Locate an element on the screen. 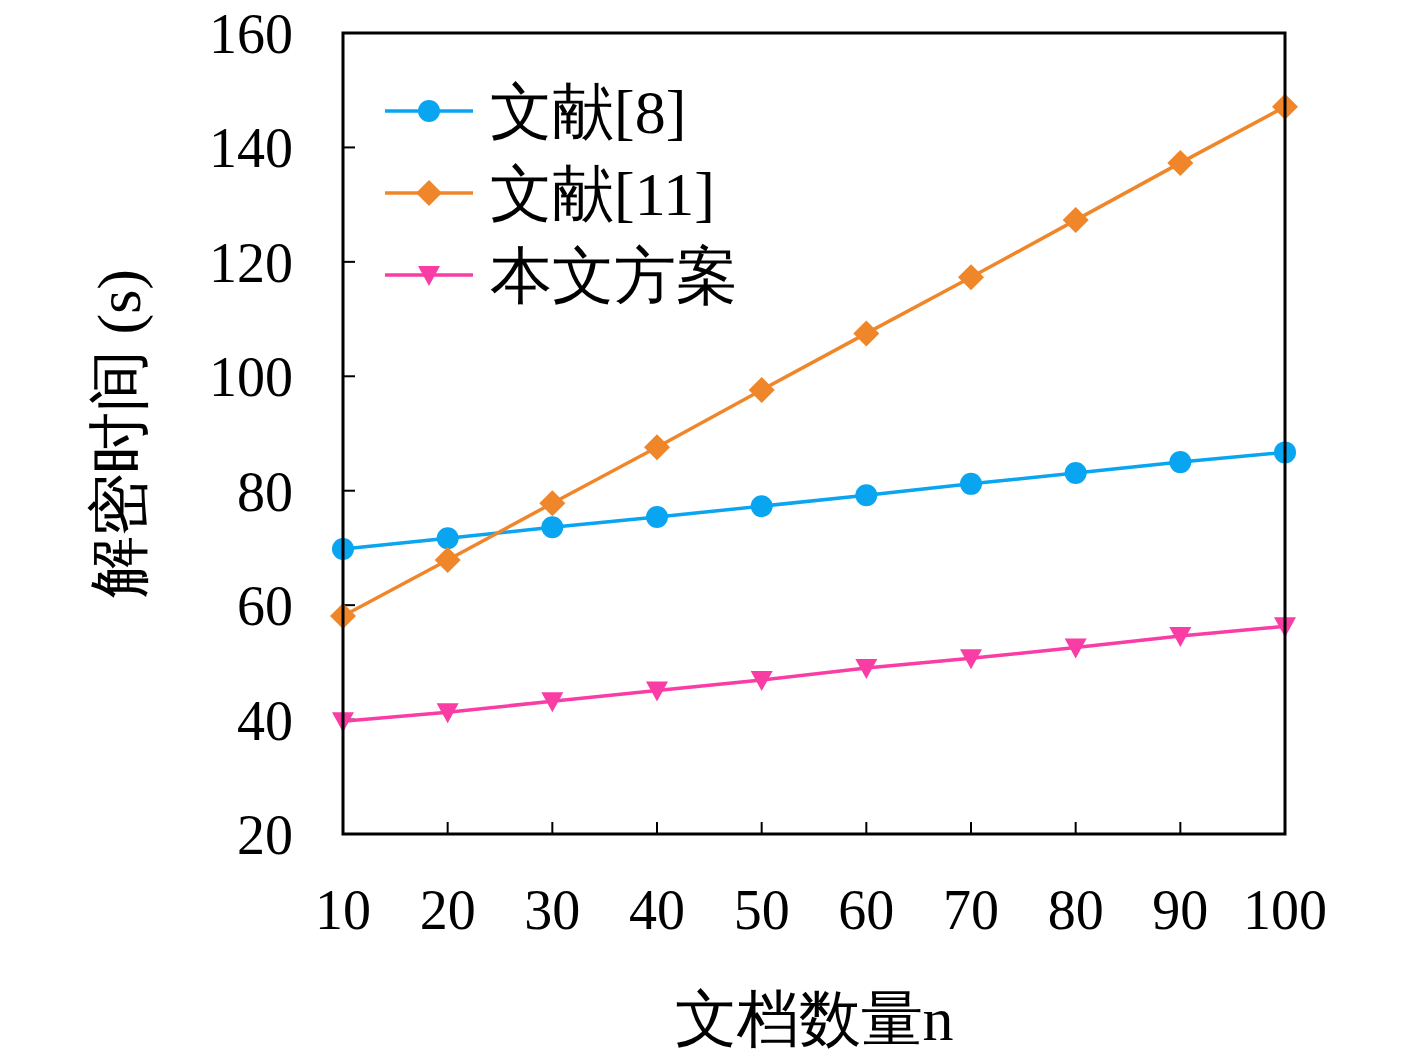 This screenshot has height=1058, width=1417. ylabel: 解密时间 (s) is located at coordinates (119, 433).